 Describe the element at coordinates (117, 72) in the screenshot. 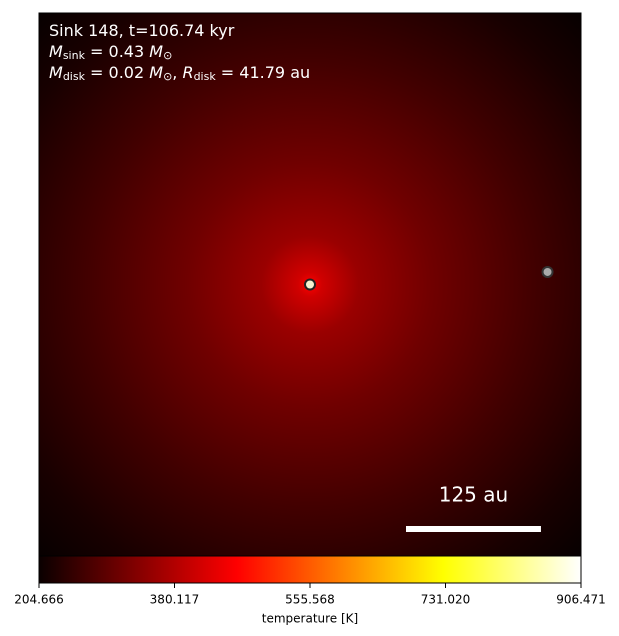

I see `info-piece: = 0.02` at that location.